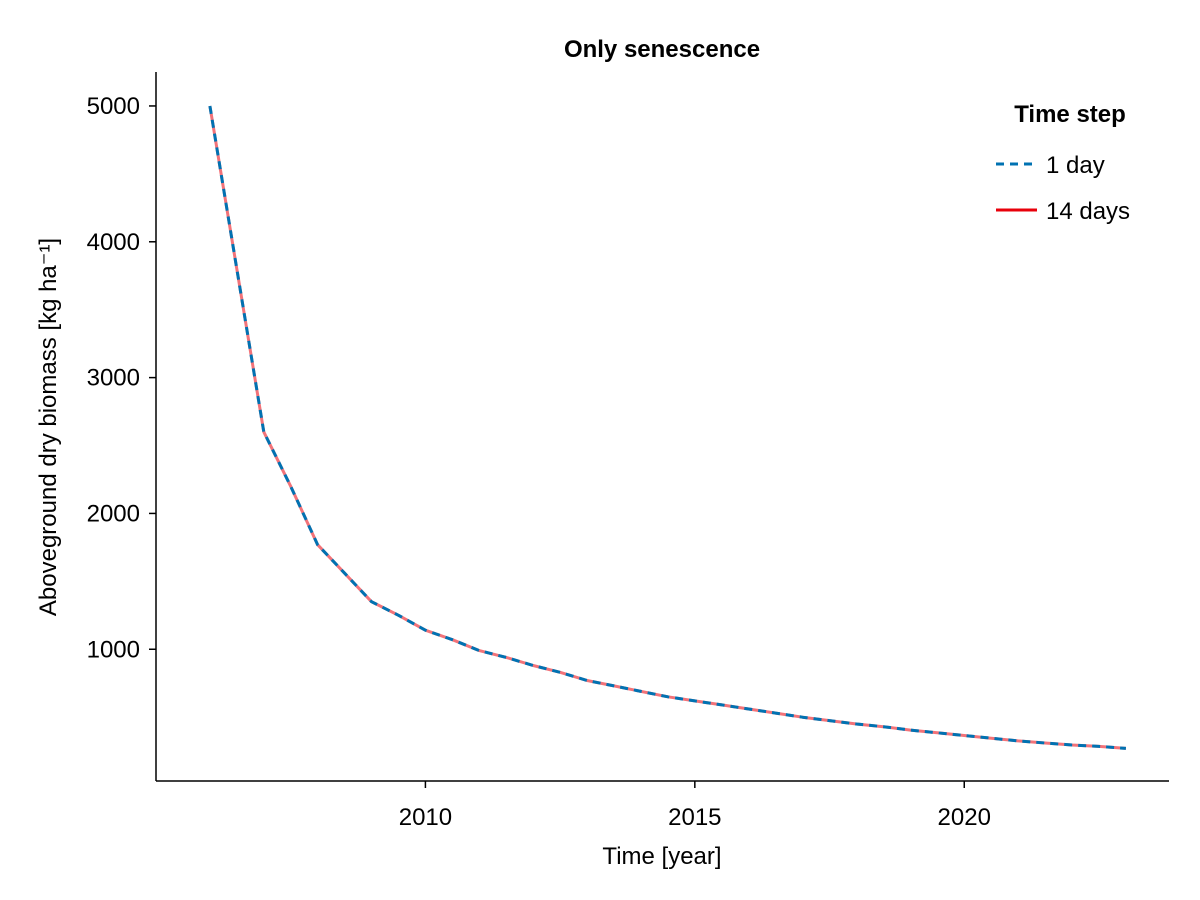 The width and height of the screenshot is (1200, 900). What do you see at coordinates (425, 817) in the screenshot?
I see `x-tick-label: 2010` at bounding box center [425, 817].